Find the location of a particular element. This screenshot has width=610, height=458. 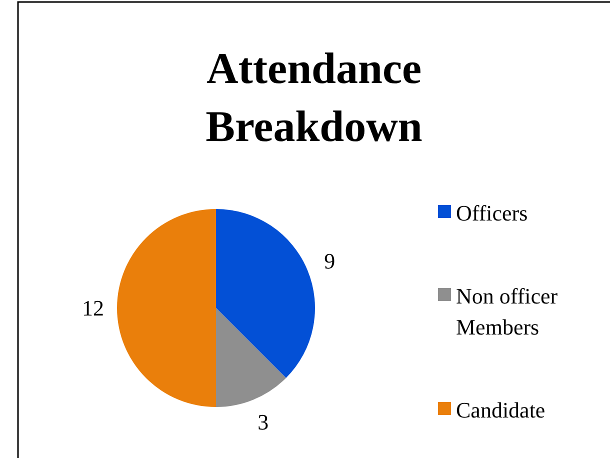

legend-label: Officers is located at coordinates (492, 213).